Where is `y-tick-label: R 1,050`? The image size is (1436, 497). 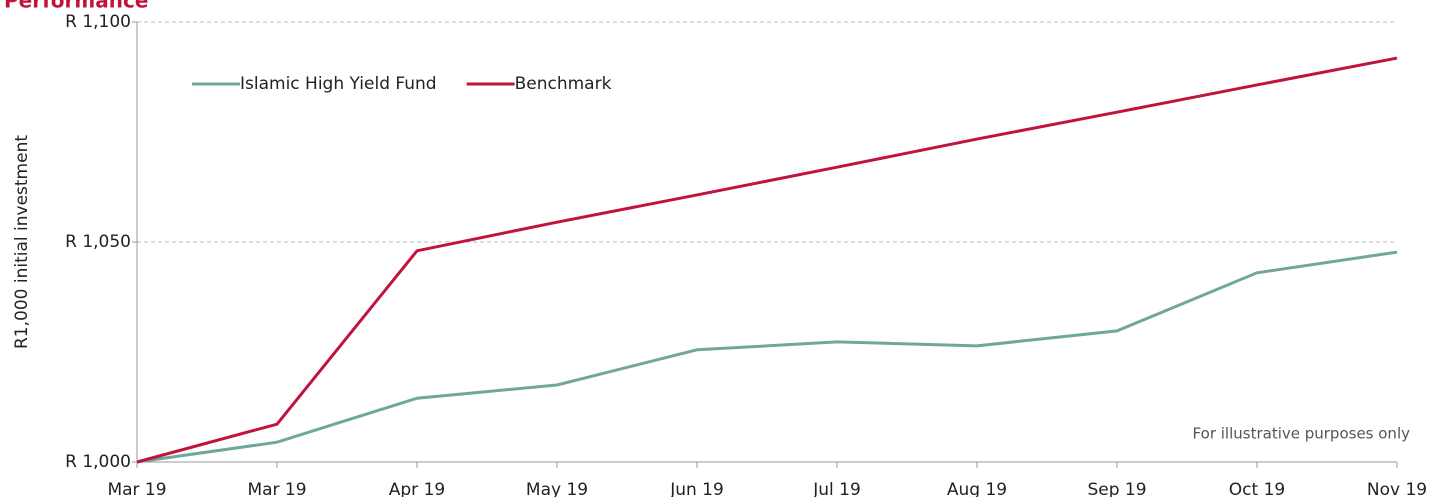 y-tick-label: R 1,050 is located at coordinates (98, 242).